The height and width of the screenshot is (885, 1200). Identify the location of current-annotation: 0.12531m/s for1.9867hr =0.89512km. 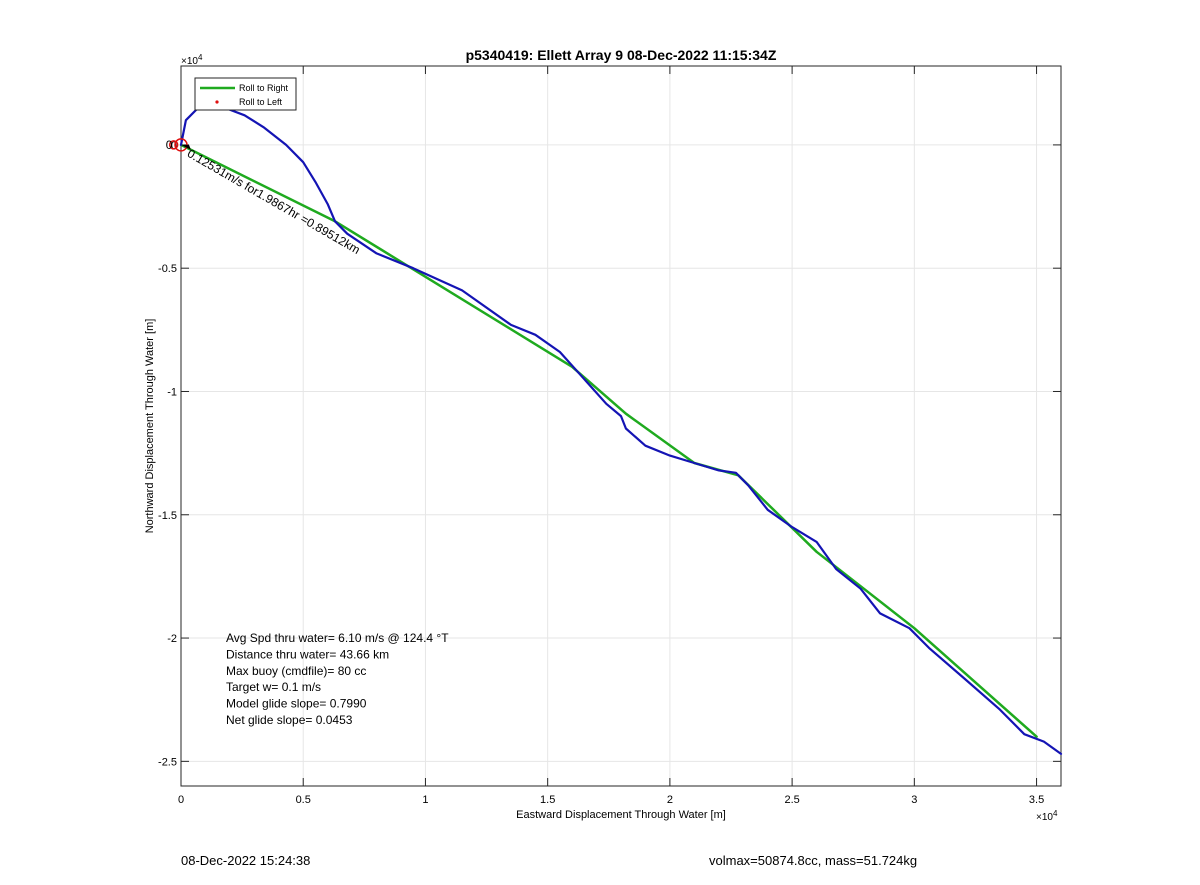
(274, 201).